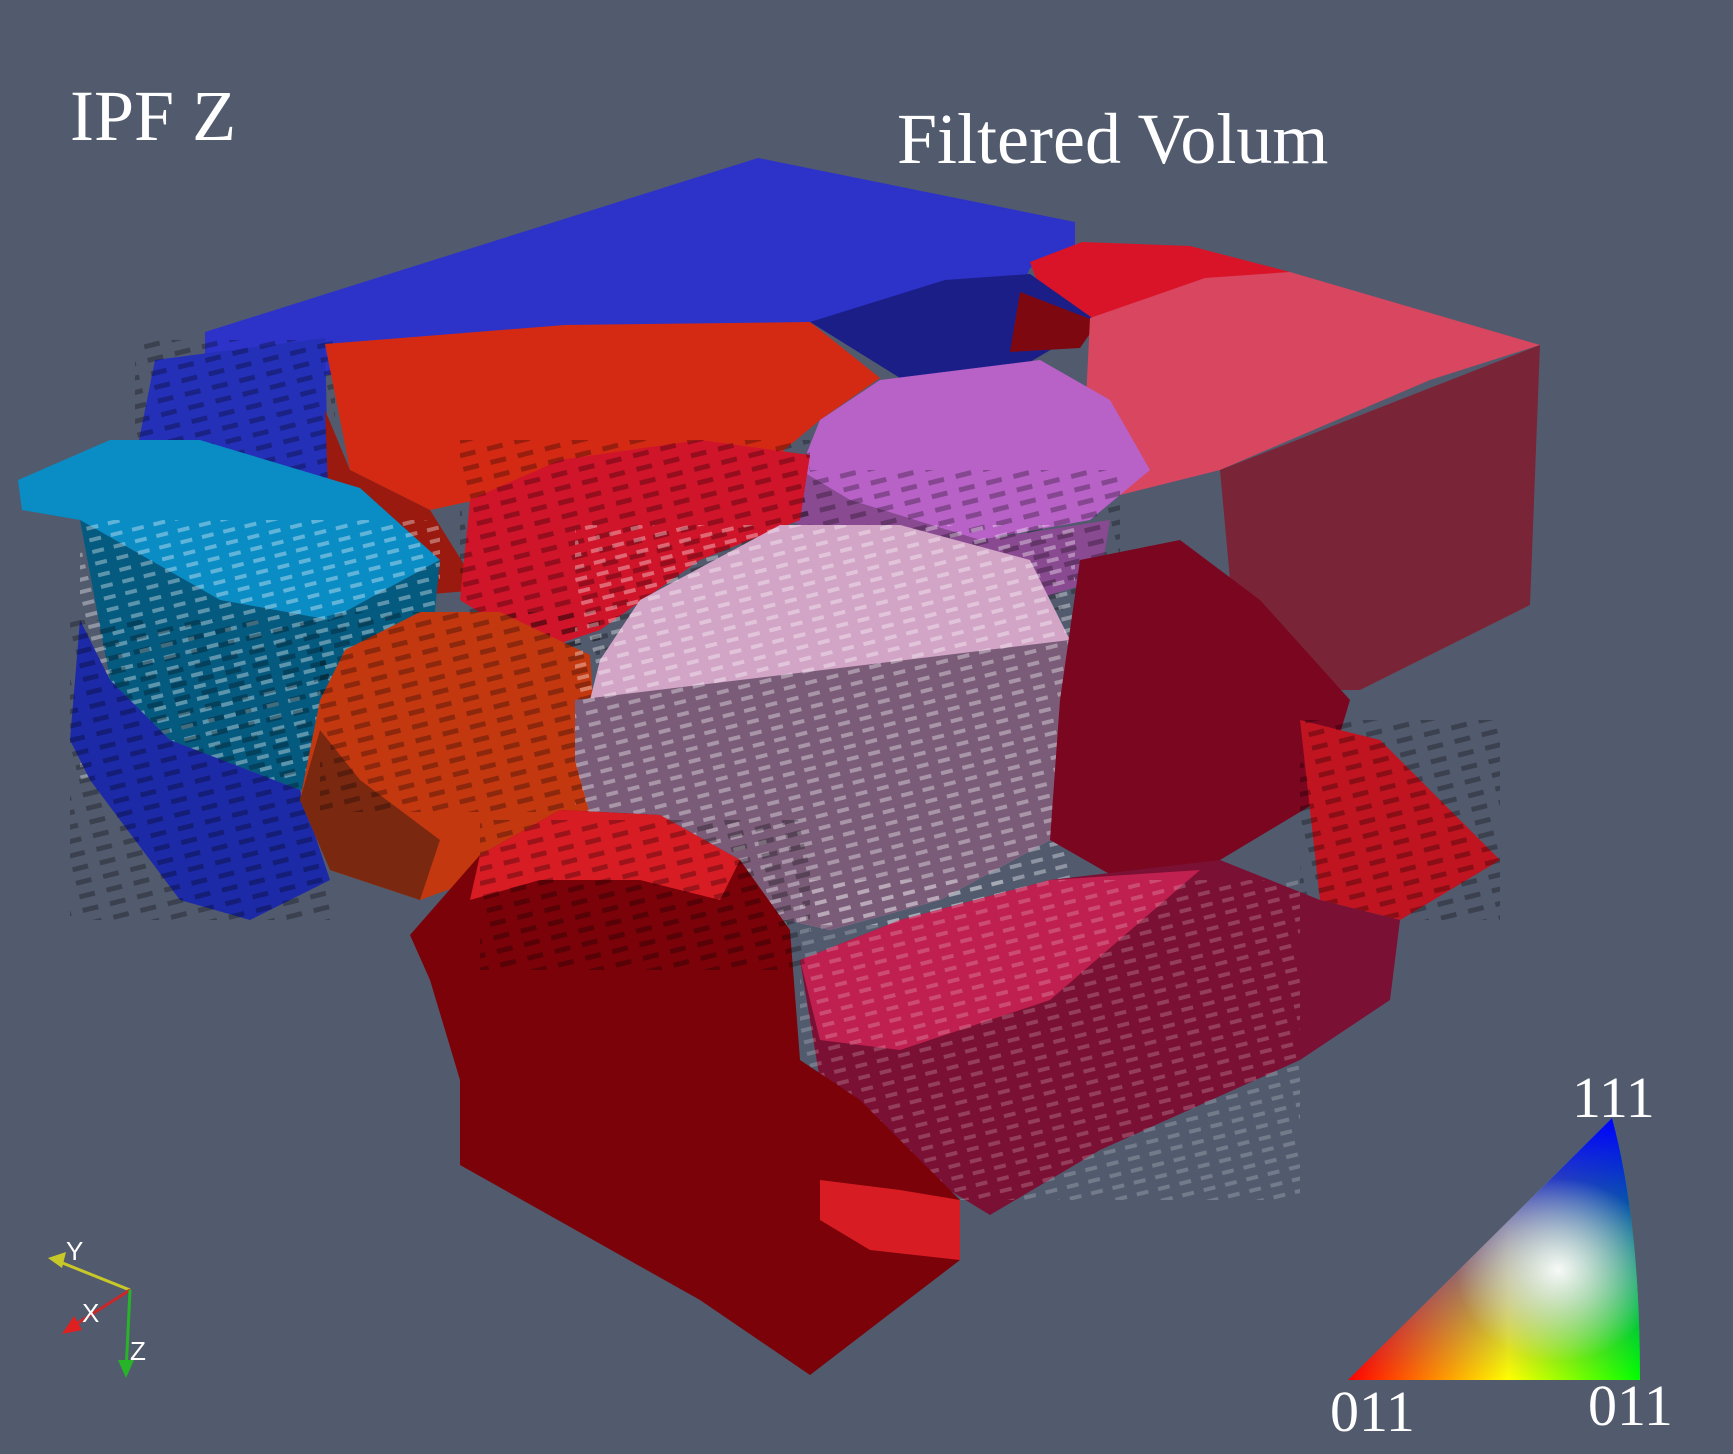  What do you see at coordinates (1160, 282) in the screenshot?
I see `grain-red-top-back` at bounding box center [1160, 282].